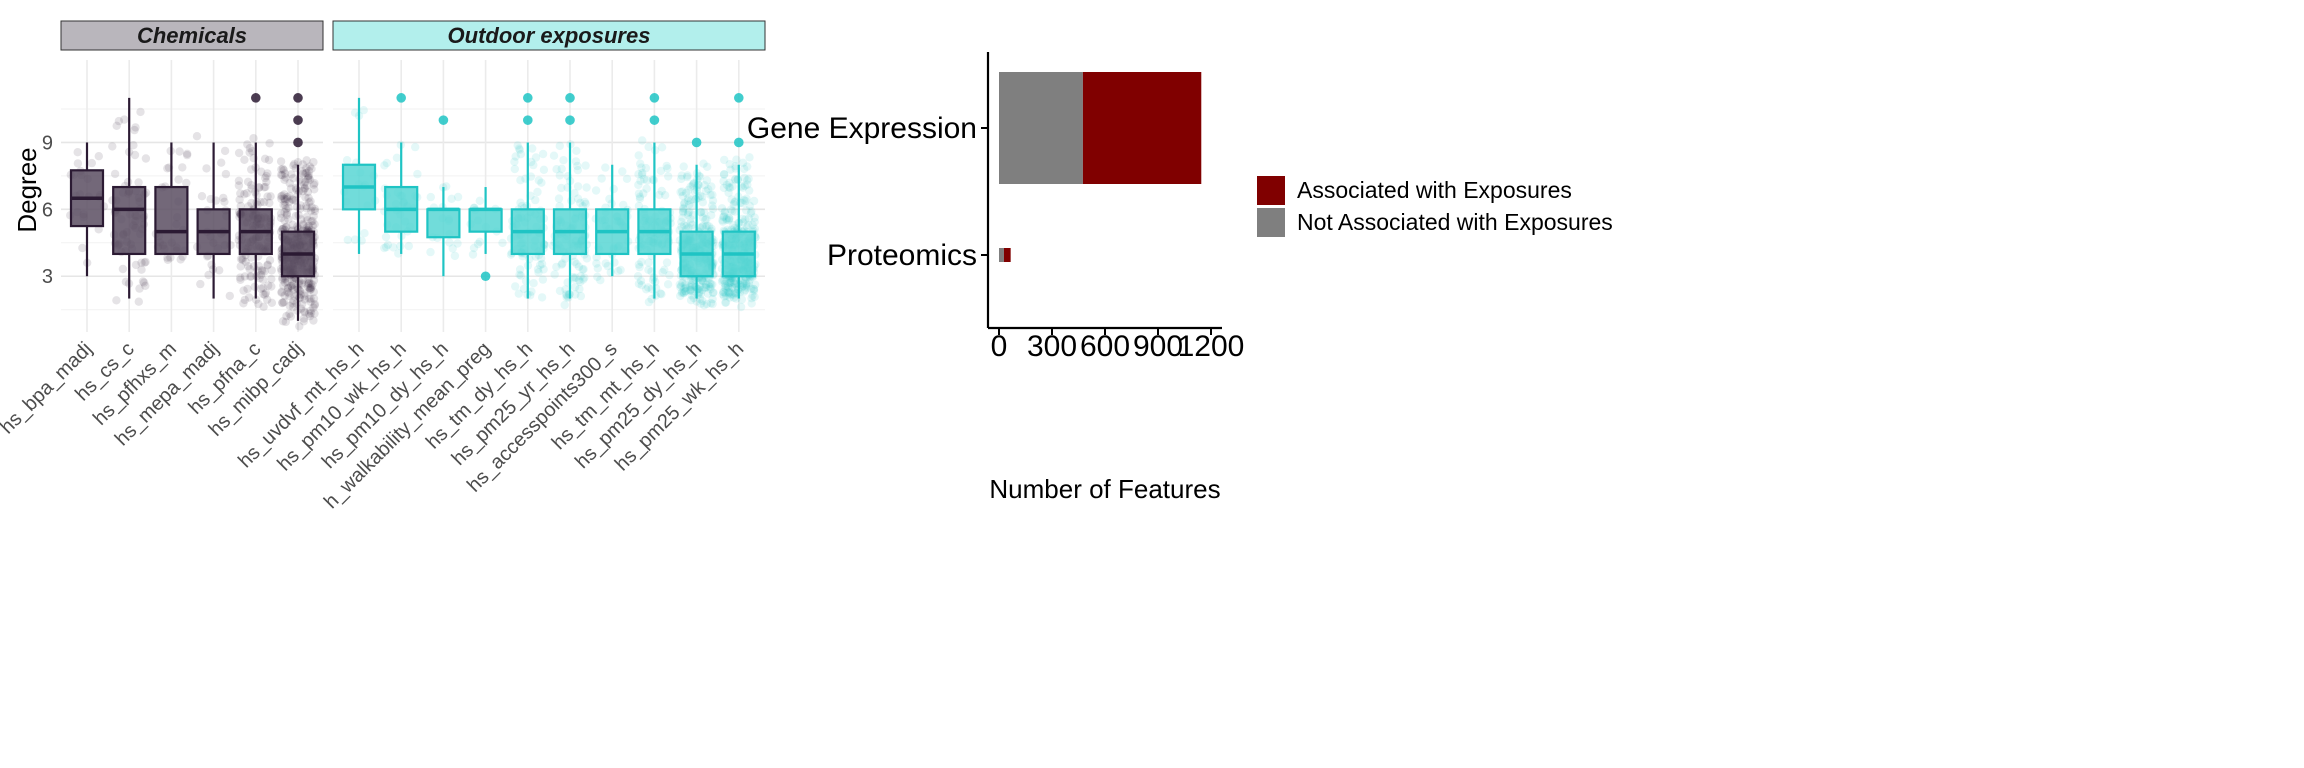  I want to click on y-tick-label: 6, so click(47, 210).